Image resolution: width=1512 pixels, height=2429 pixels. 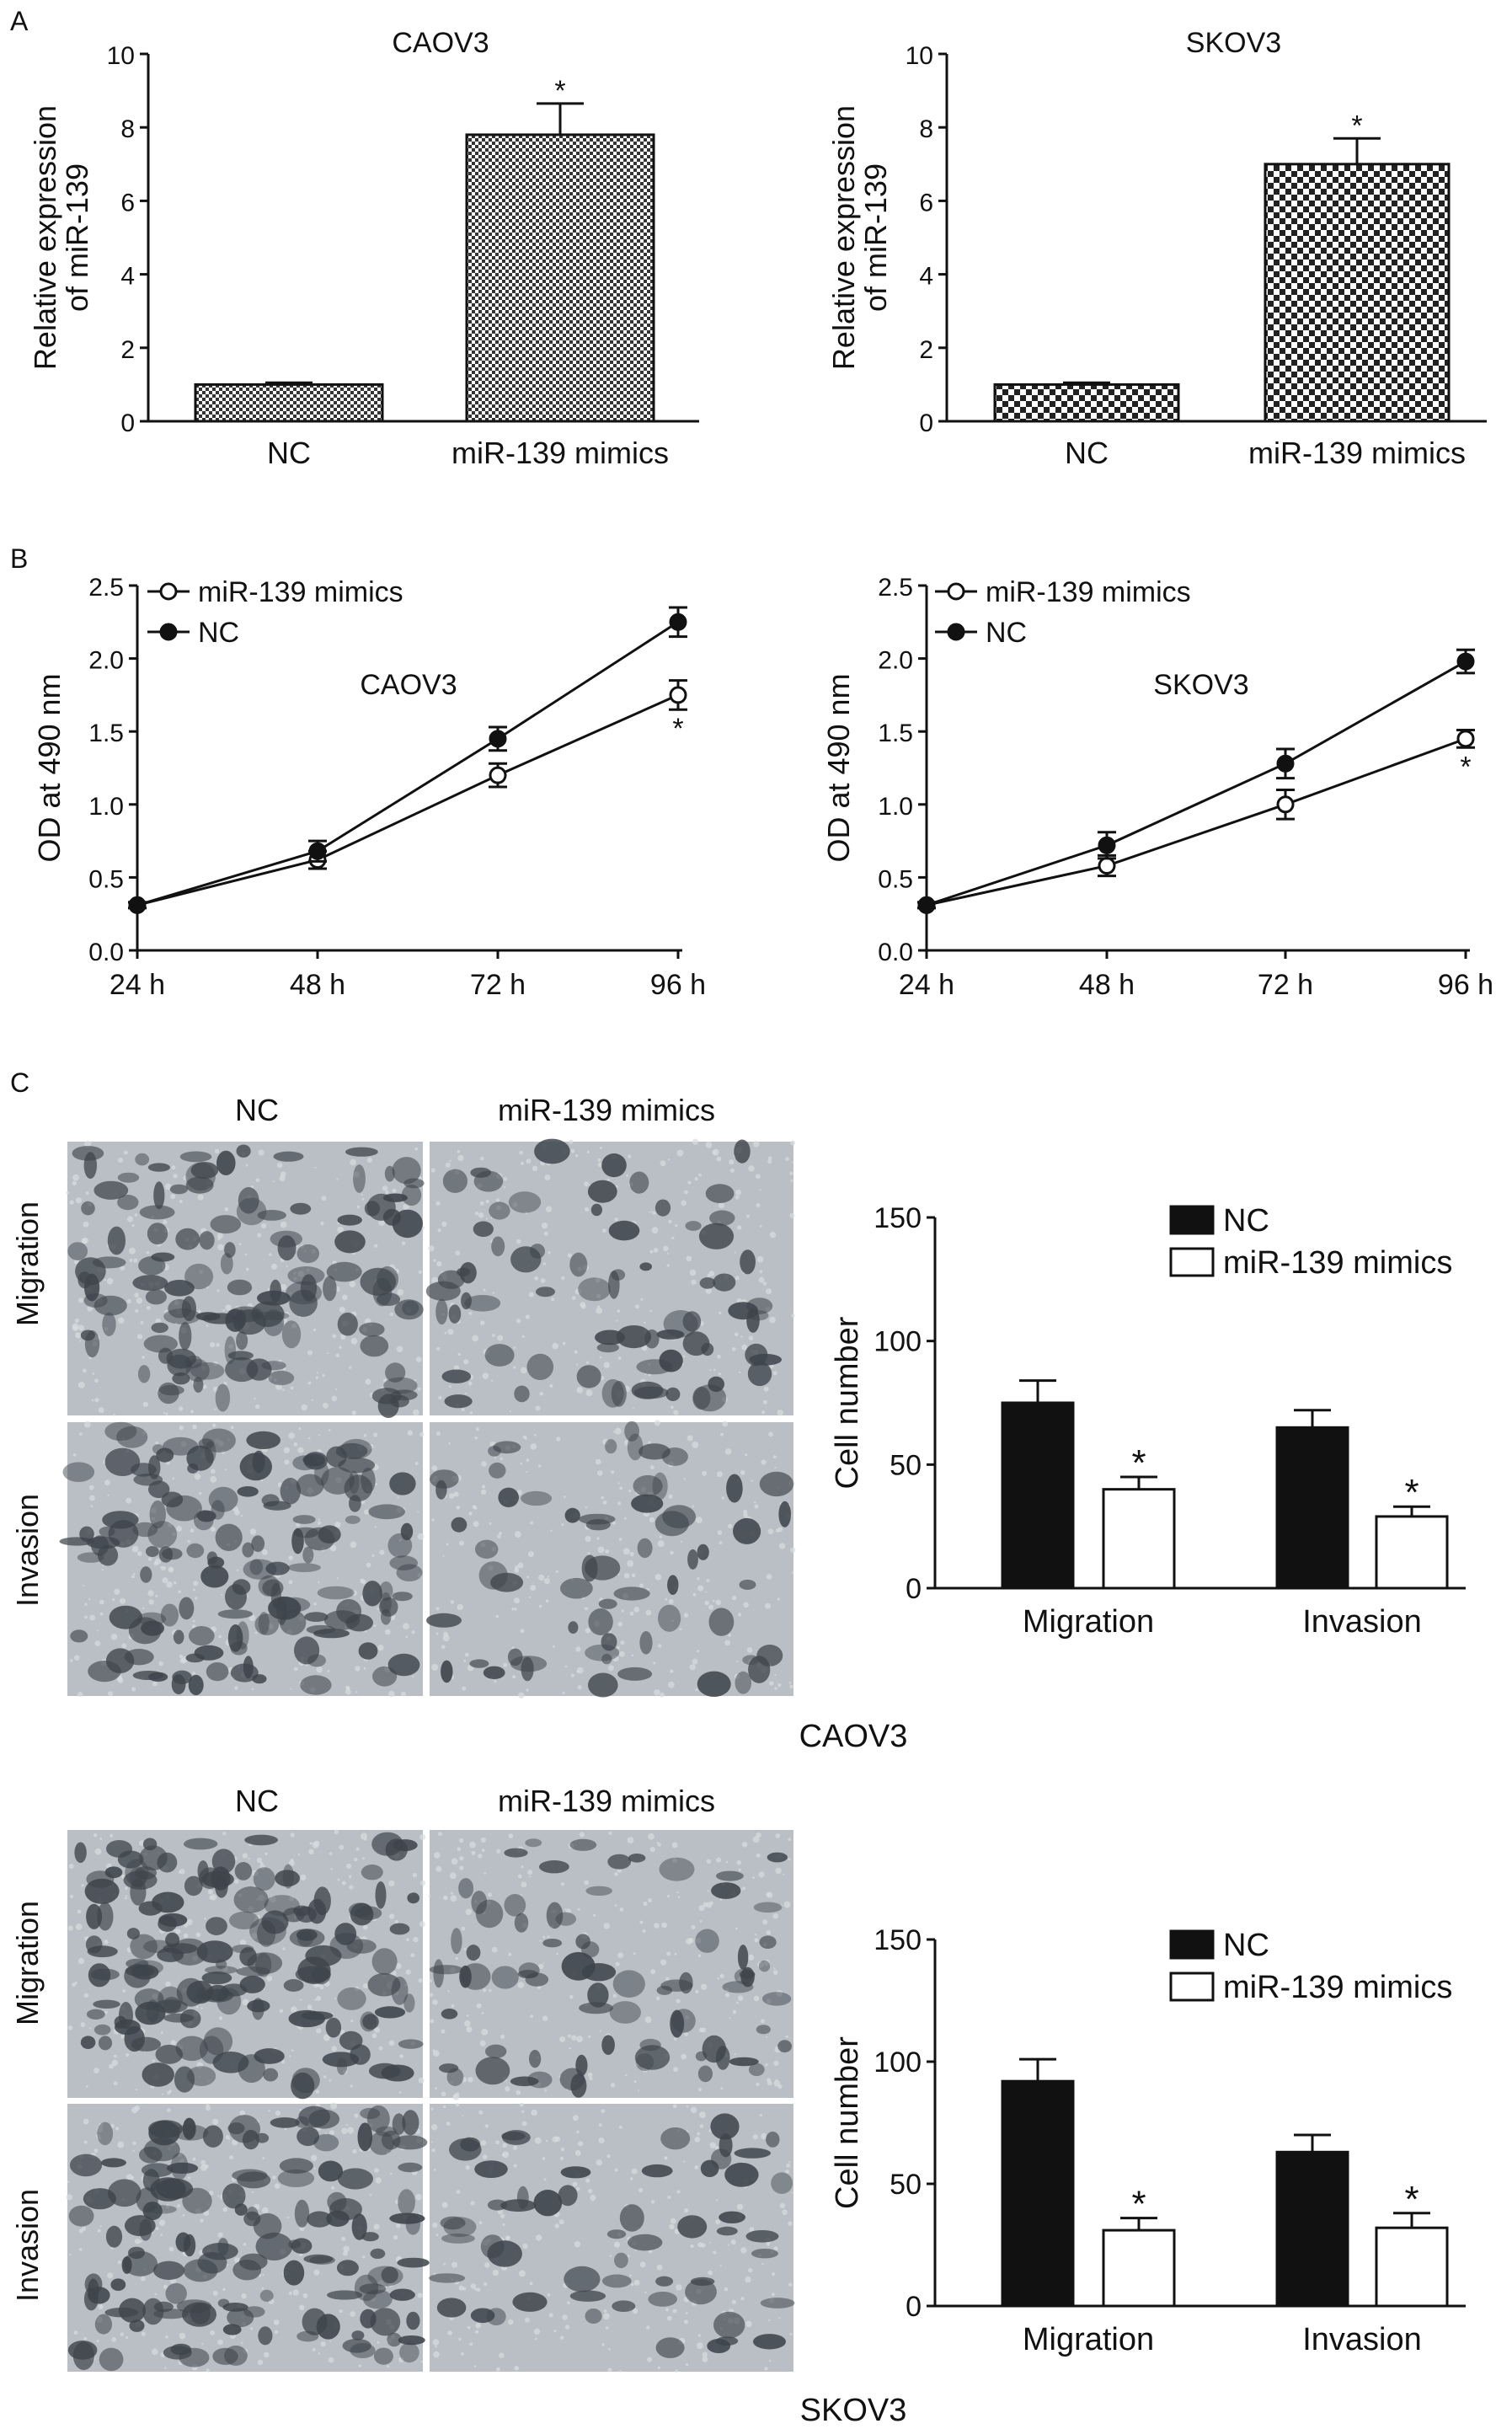 I want to click on micro-row-label-migration: Migration, so click(x=27, y=1963).